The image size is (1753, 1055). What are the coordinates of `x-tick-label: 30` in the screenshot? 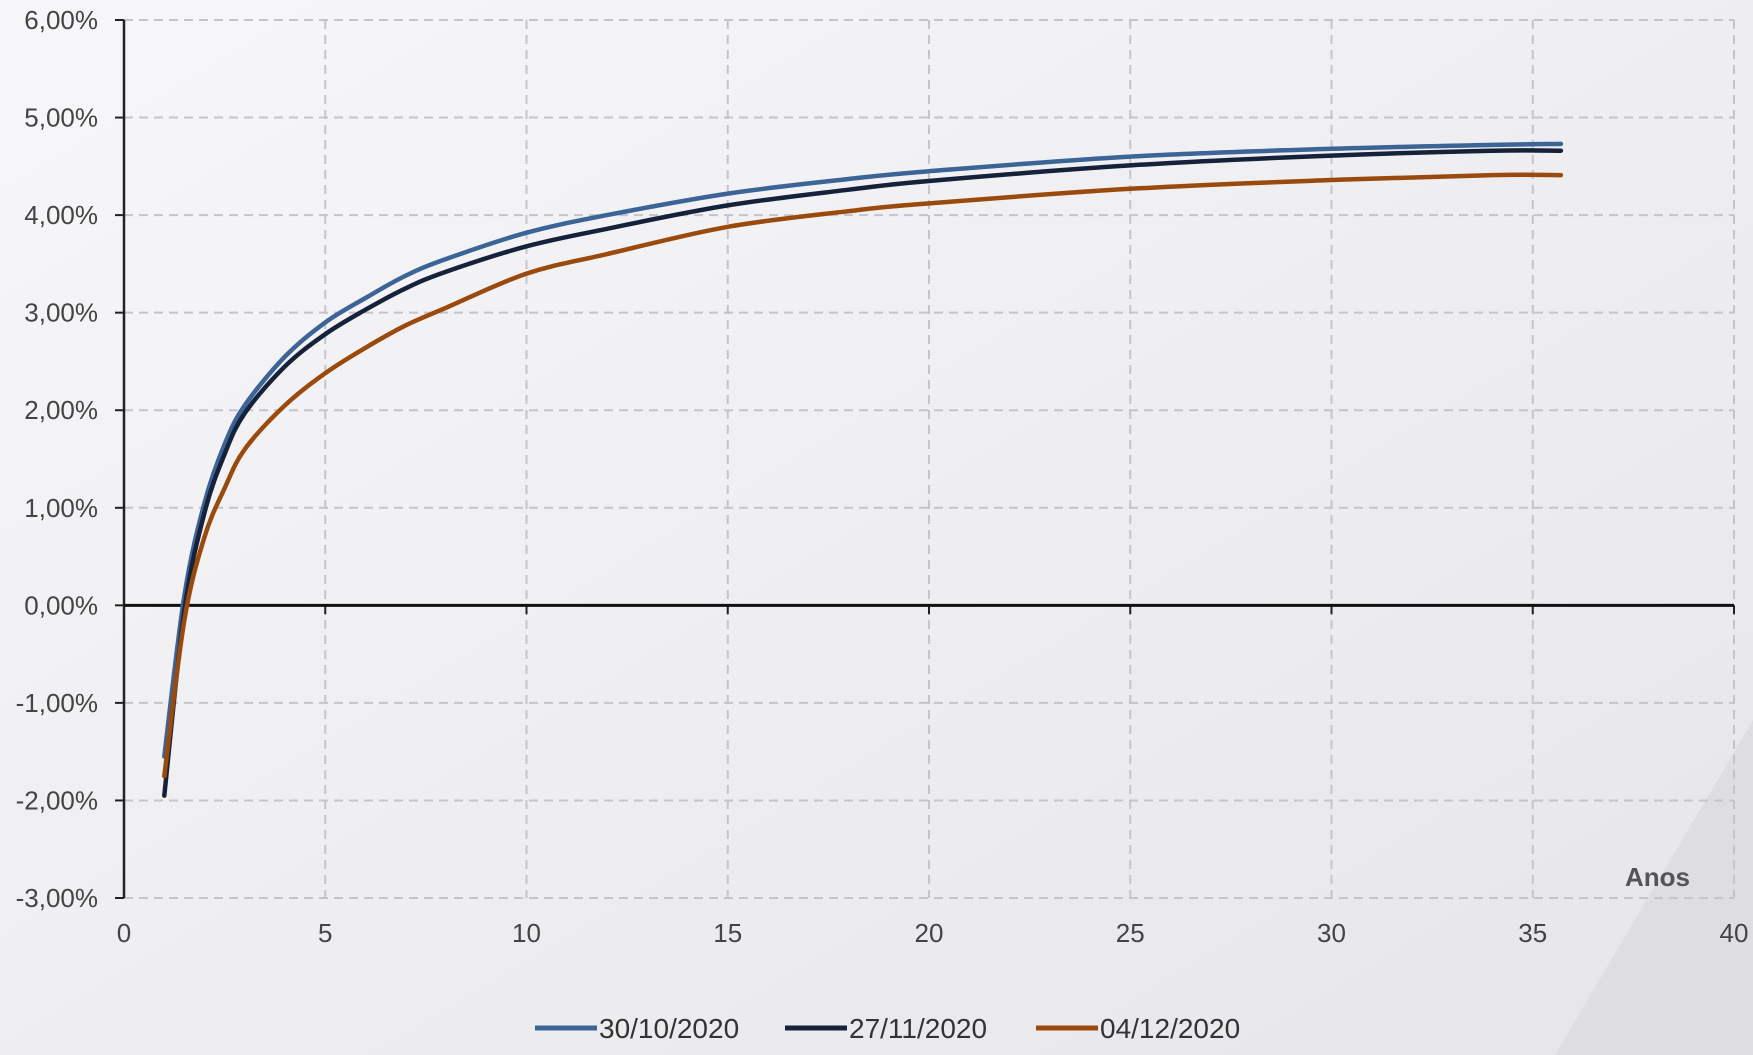 It's located at (1331, 933).